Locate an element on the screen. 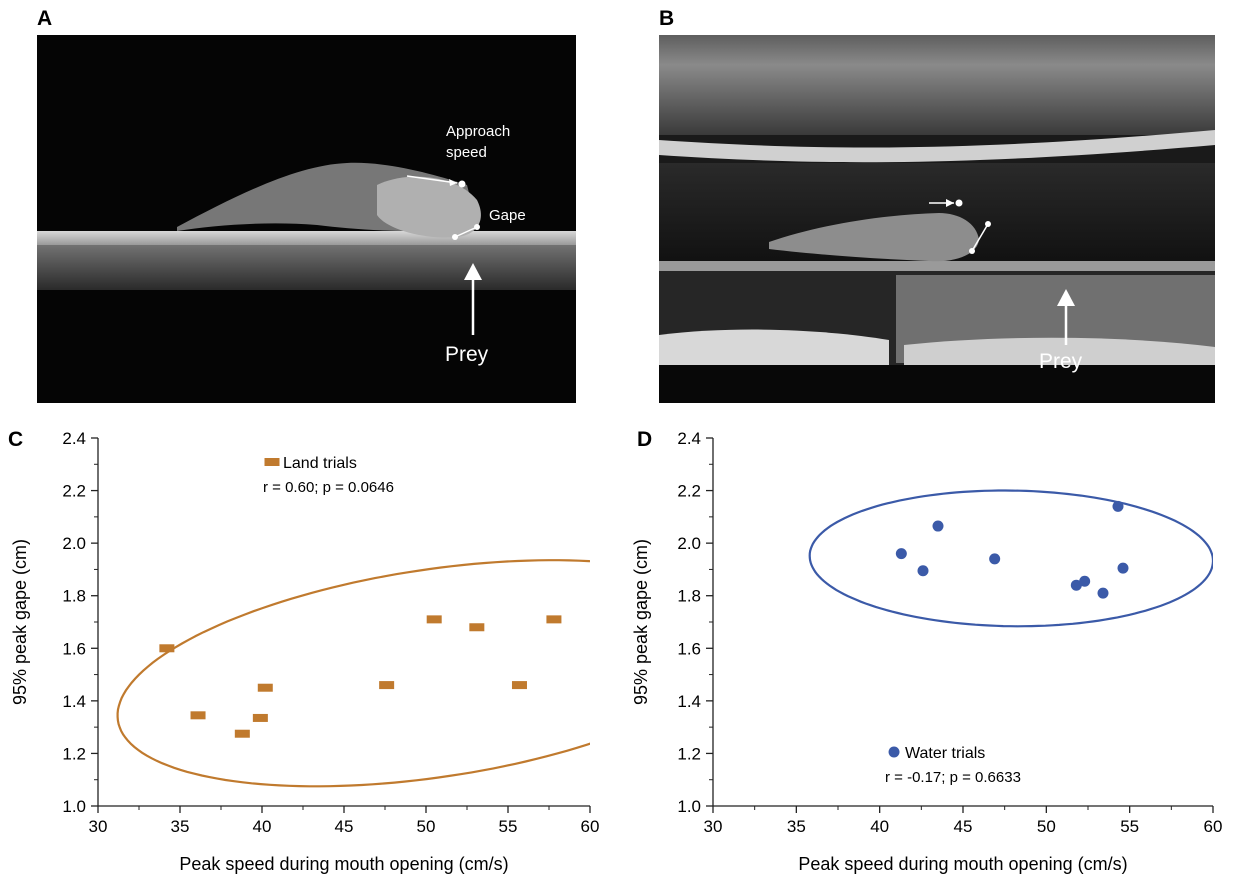 This screenshot has height=884, width=1234. fish-body-water is located at coordinates (874, 237).